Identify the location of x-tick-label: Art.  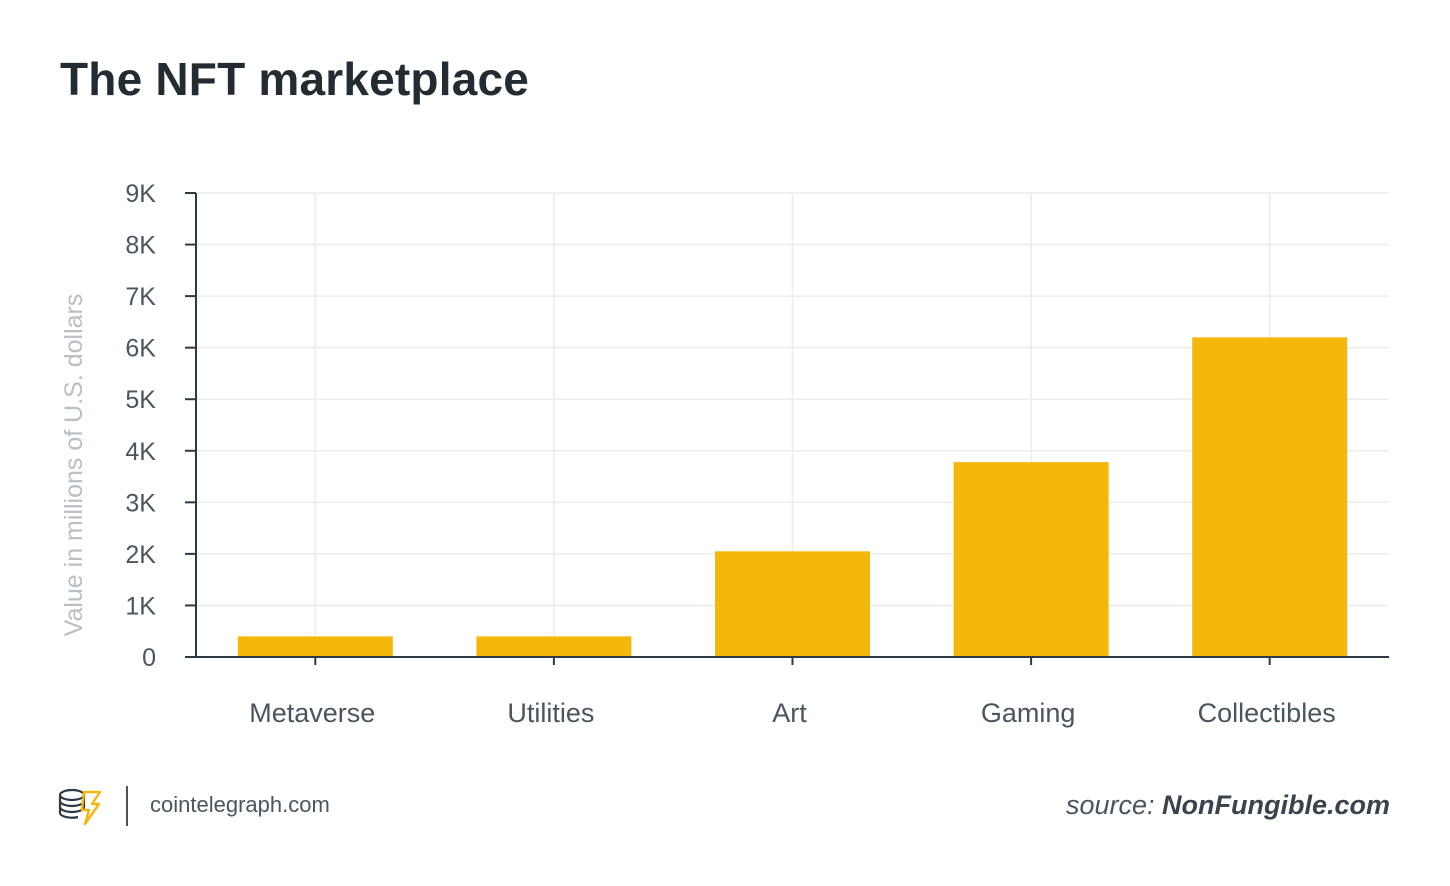
(789, 713).